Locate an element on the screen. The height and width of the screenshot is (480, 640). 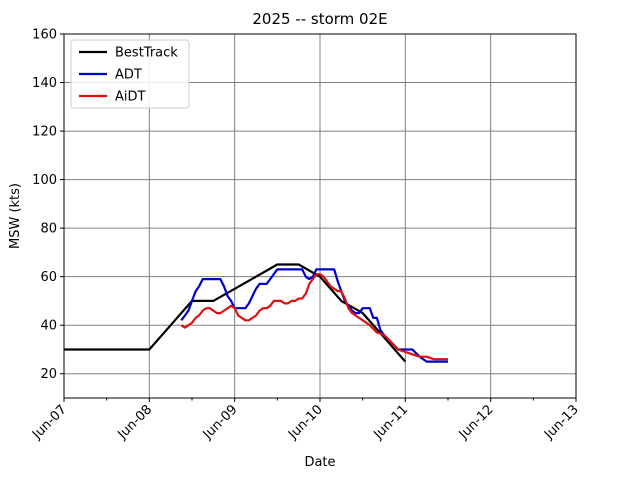
y-tick-label: 40 is located at coordinates (48, 326).